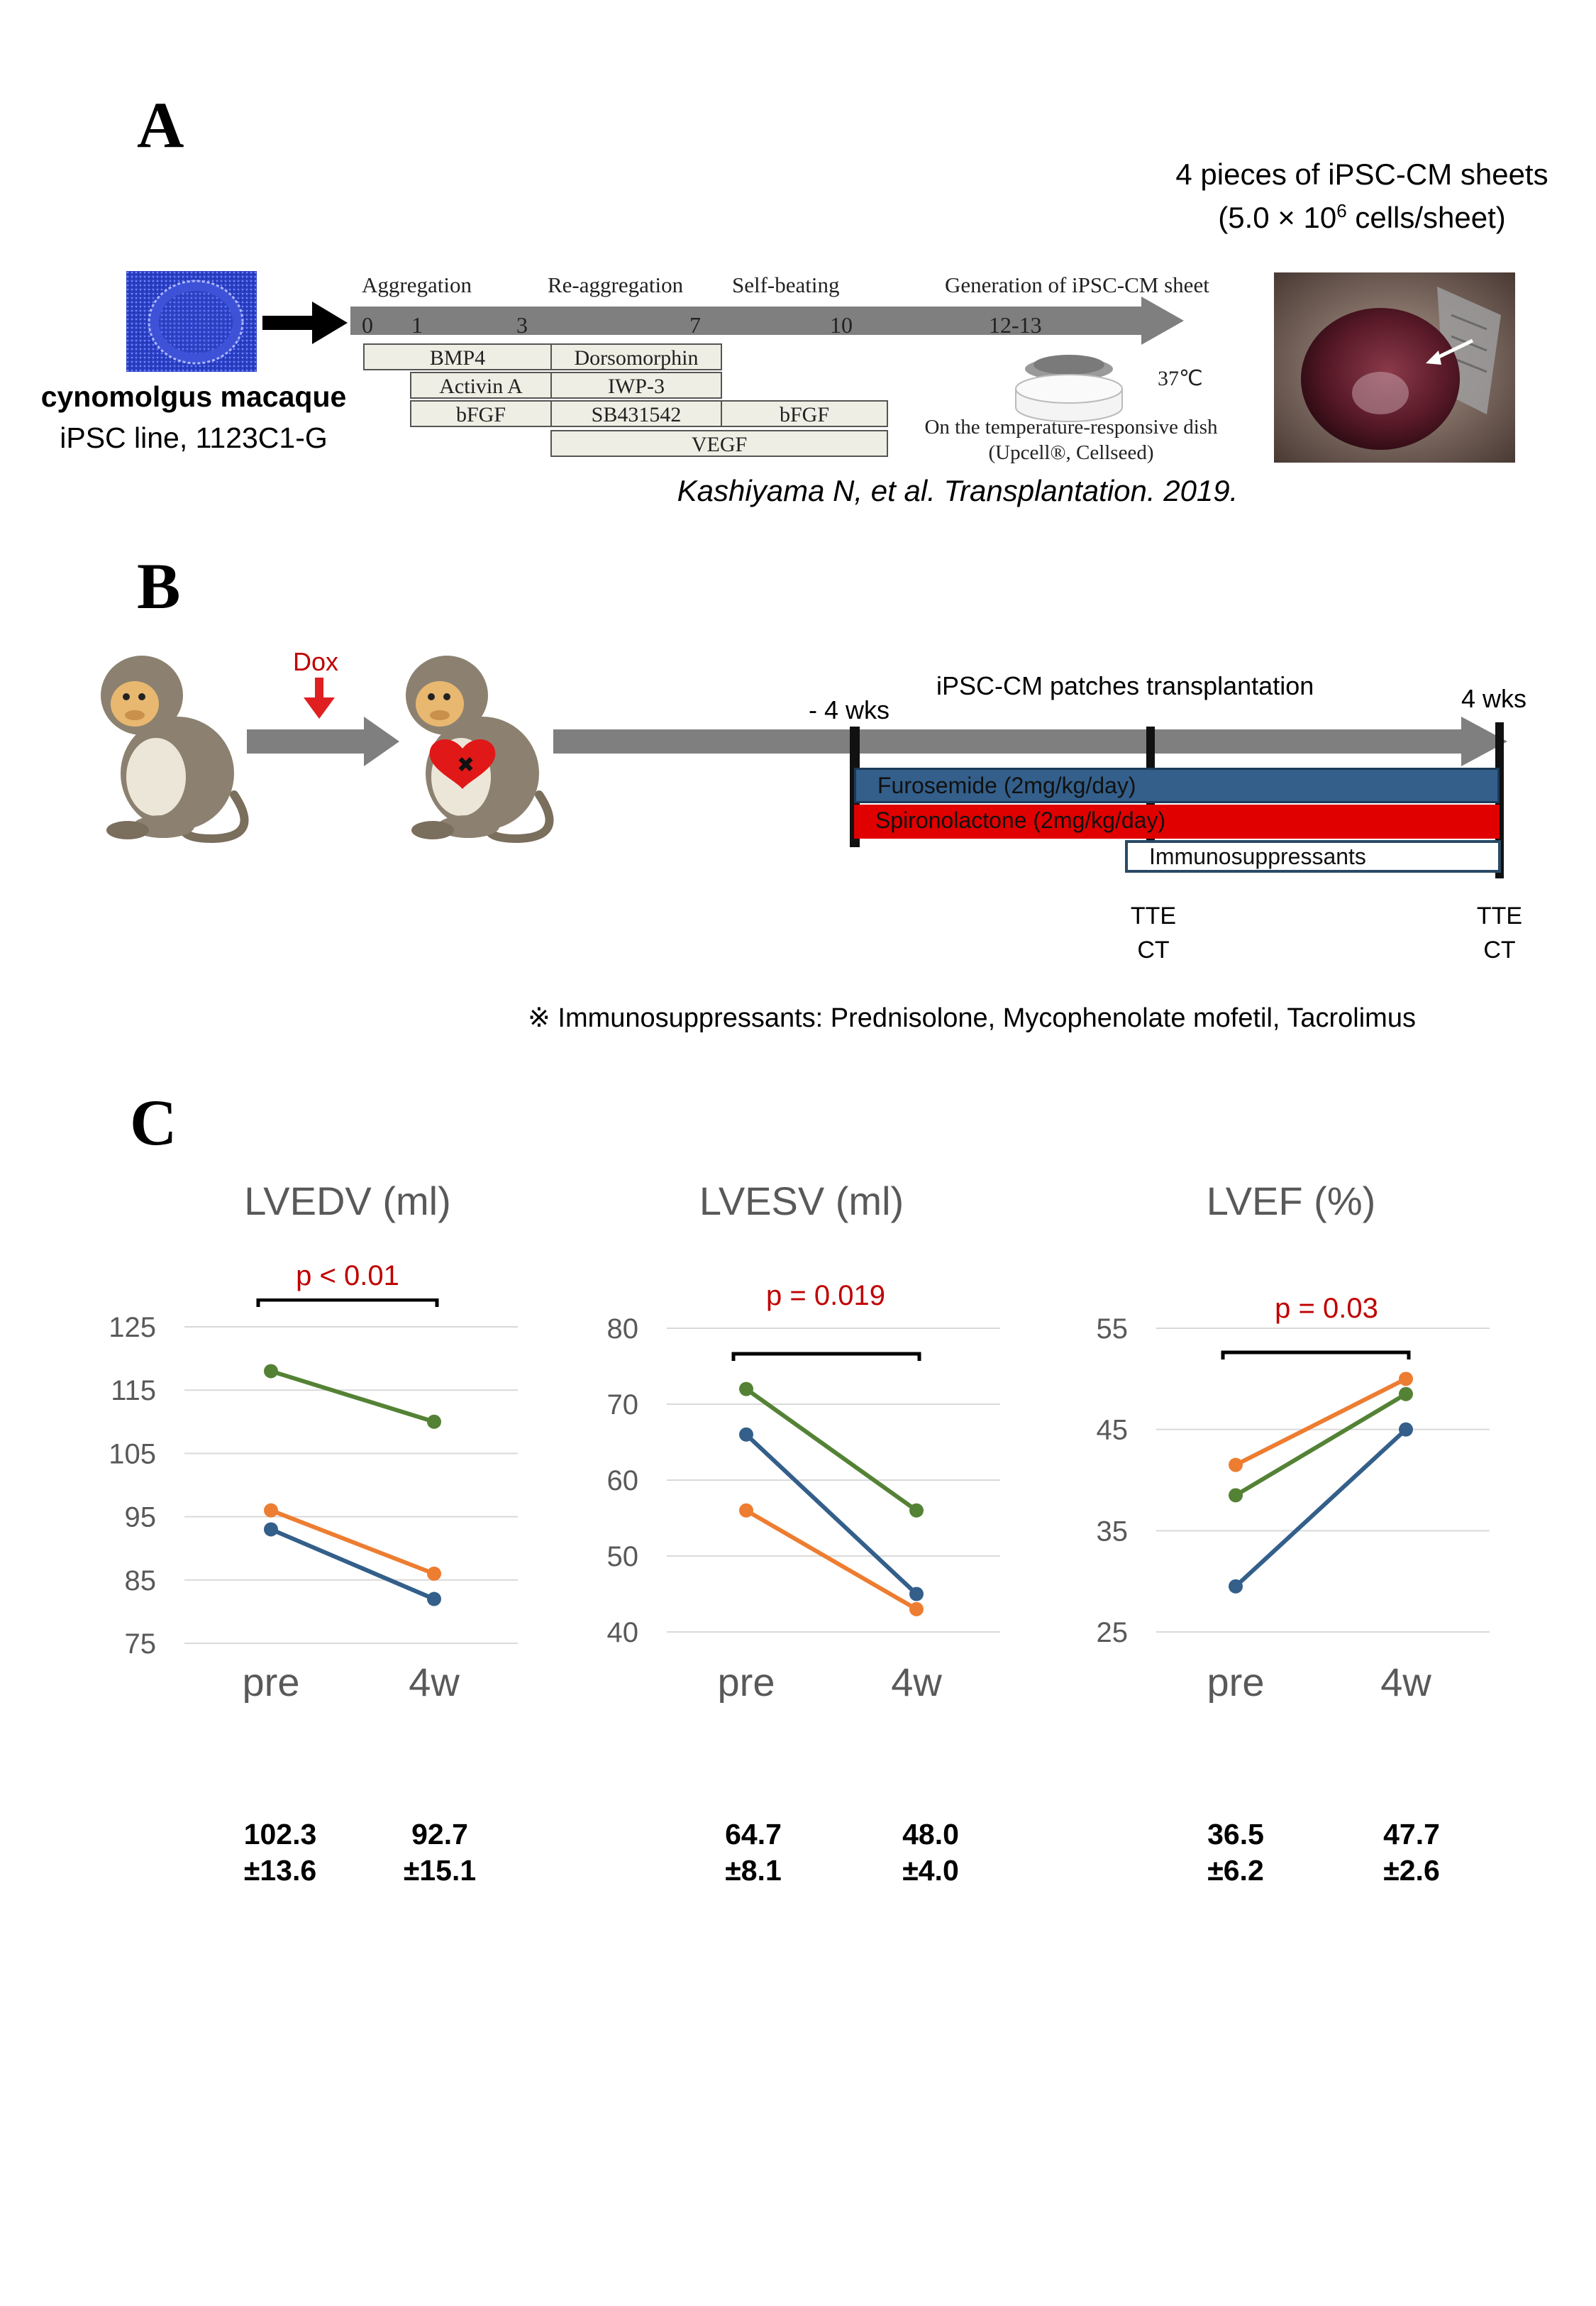 Image resolution: width=1596 pixels, height=2306 pixels. What do you see at coordinates (1494, 699) in the screenshot?
I see `label-4wks: 4 wks` at bounding box center [1494, 699].